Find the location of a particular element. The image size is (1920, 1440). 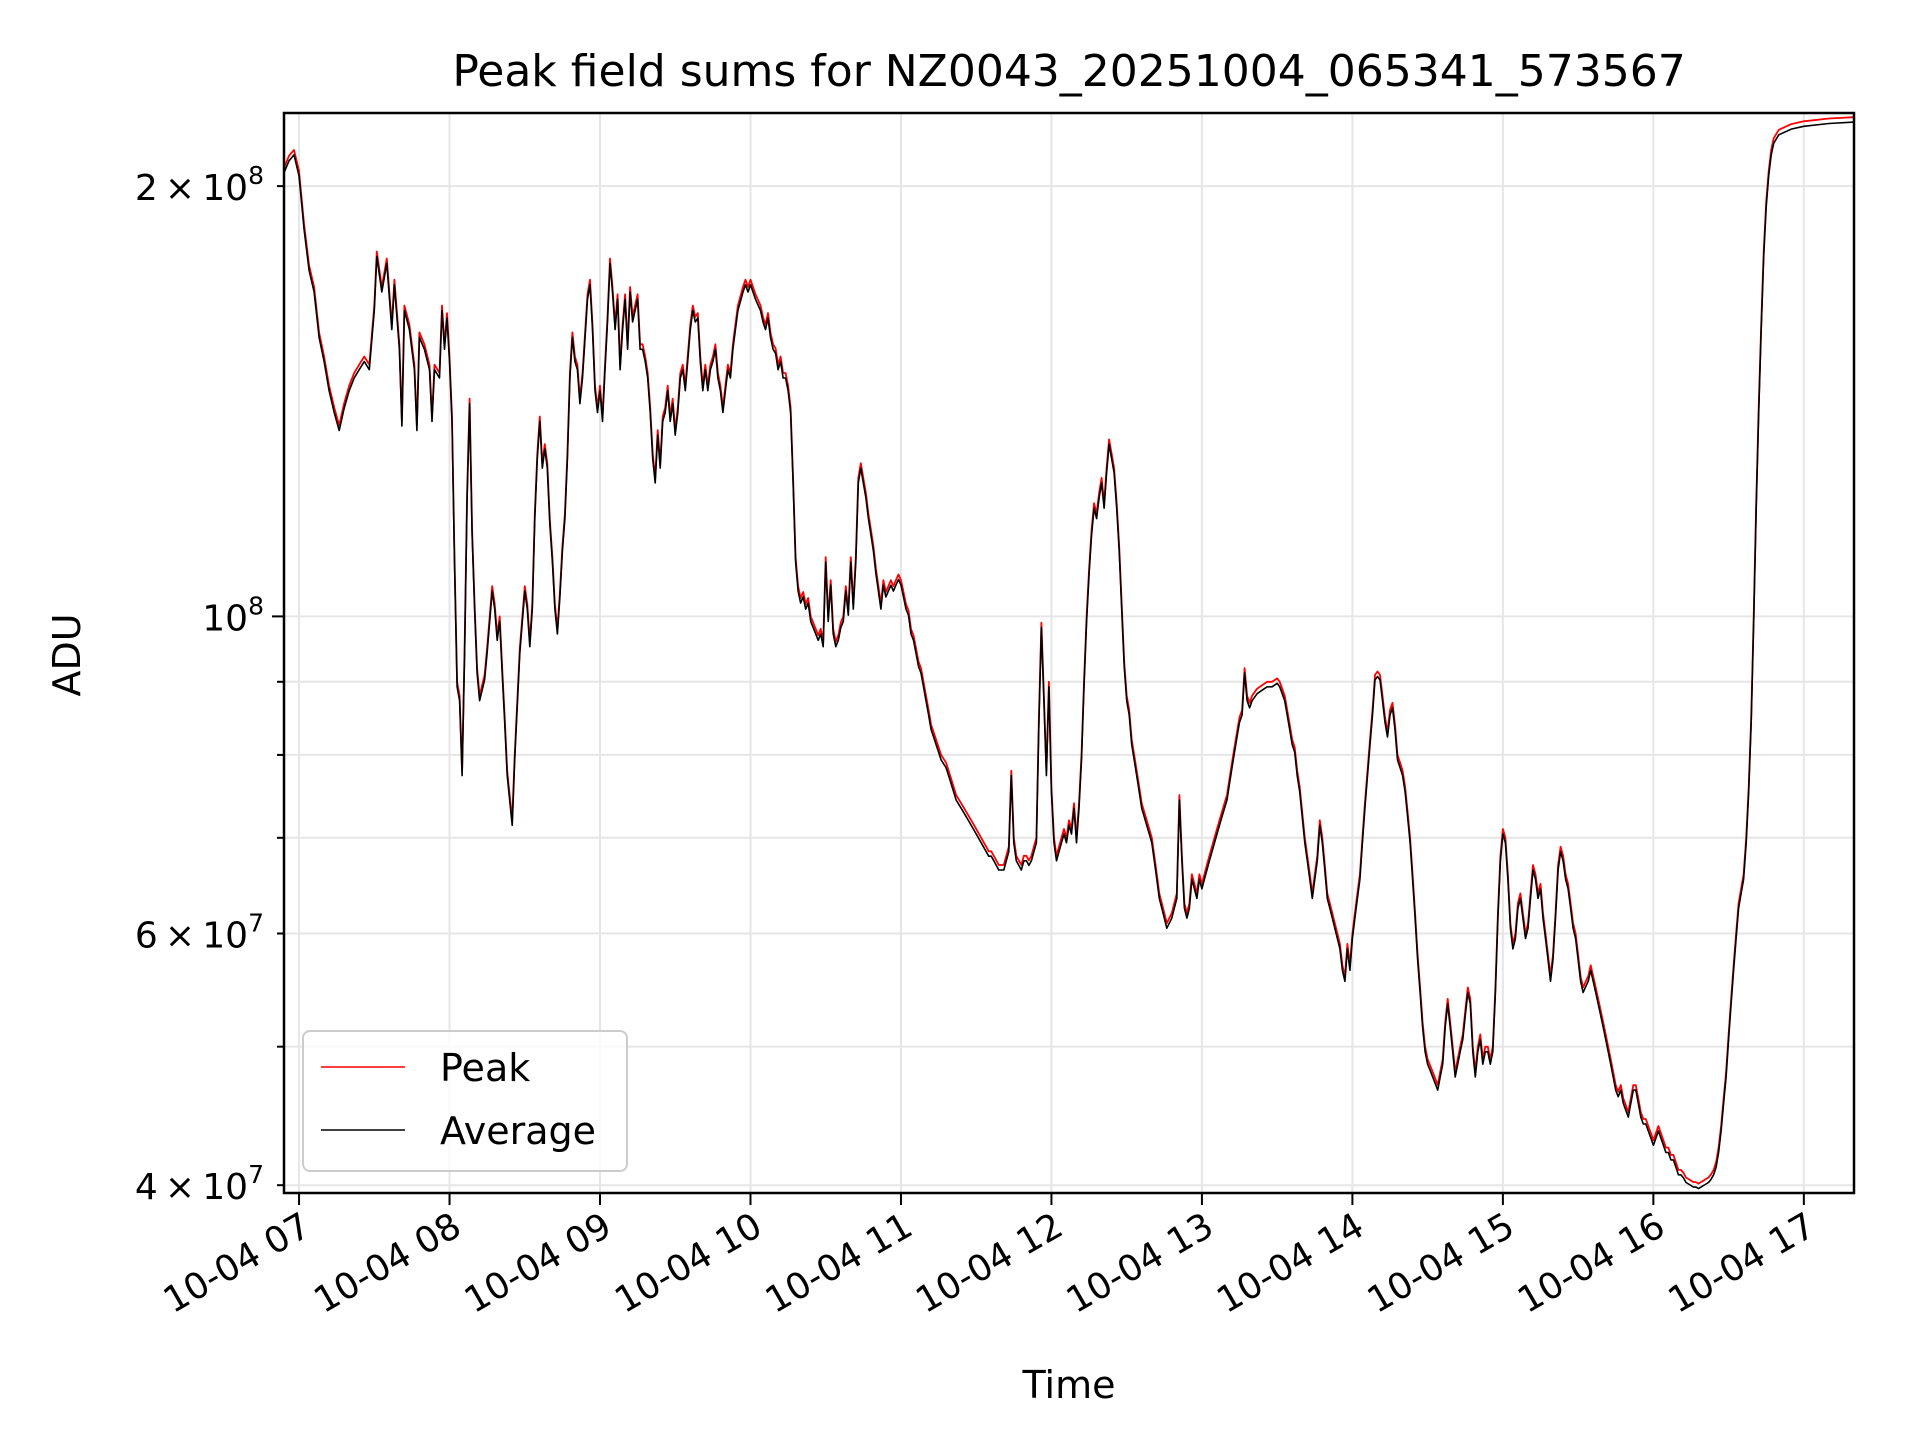

legend-label-peak: Peak is located at coordinates (485, 1068).